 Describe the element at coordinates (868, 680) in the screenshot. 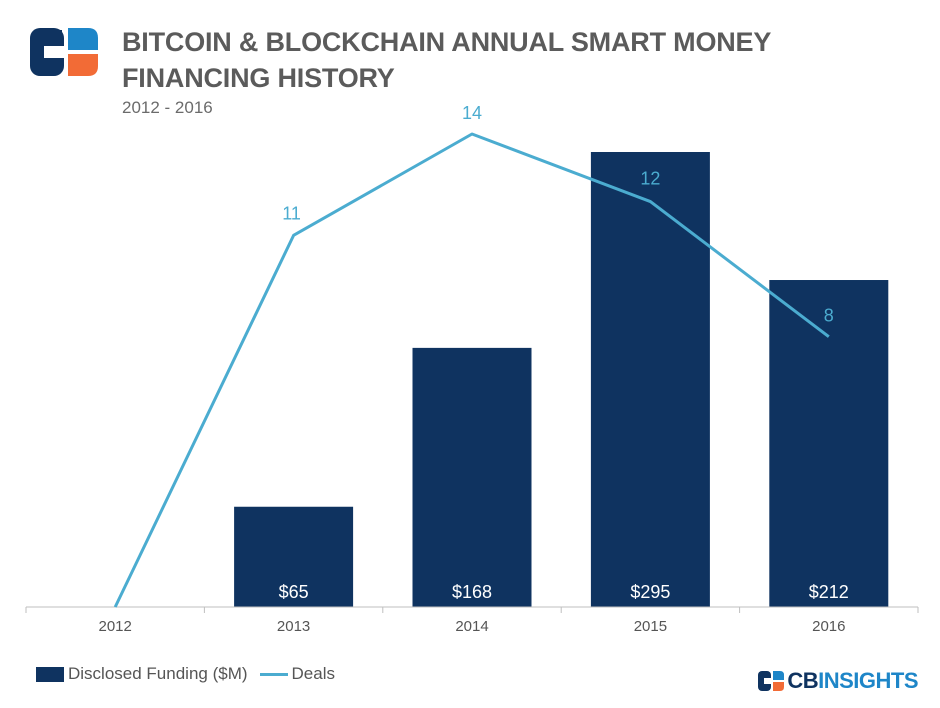

I see `brand-insights-text: INSIGHTS` at that location.